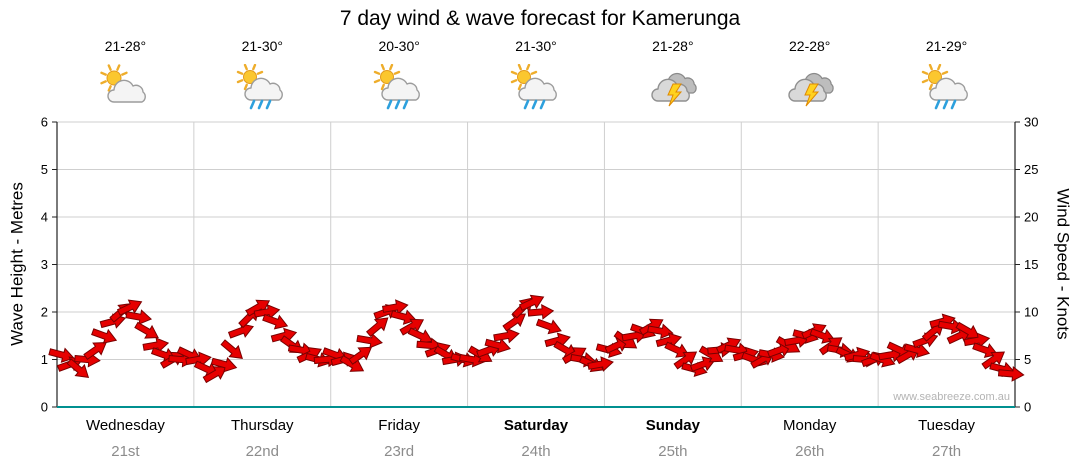 Image resolution: width=1080 pixels, height=475 pixels. Describe the element at coordinates (44, 122) in the screenshot. I see `left-tick-label: 6` at that location.